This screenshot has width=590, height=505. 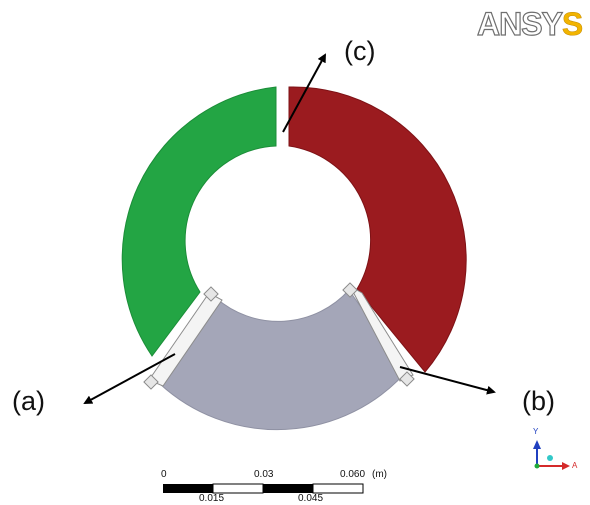 What do you see at coordinates (199, 221) in the screenshot?
I see `green-region` at bounding box center [199, 221].